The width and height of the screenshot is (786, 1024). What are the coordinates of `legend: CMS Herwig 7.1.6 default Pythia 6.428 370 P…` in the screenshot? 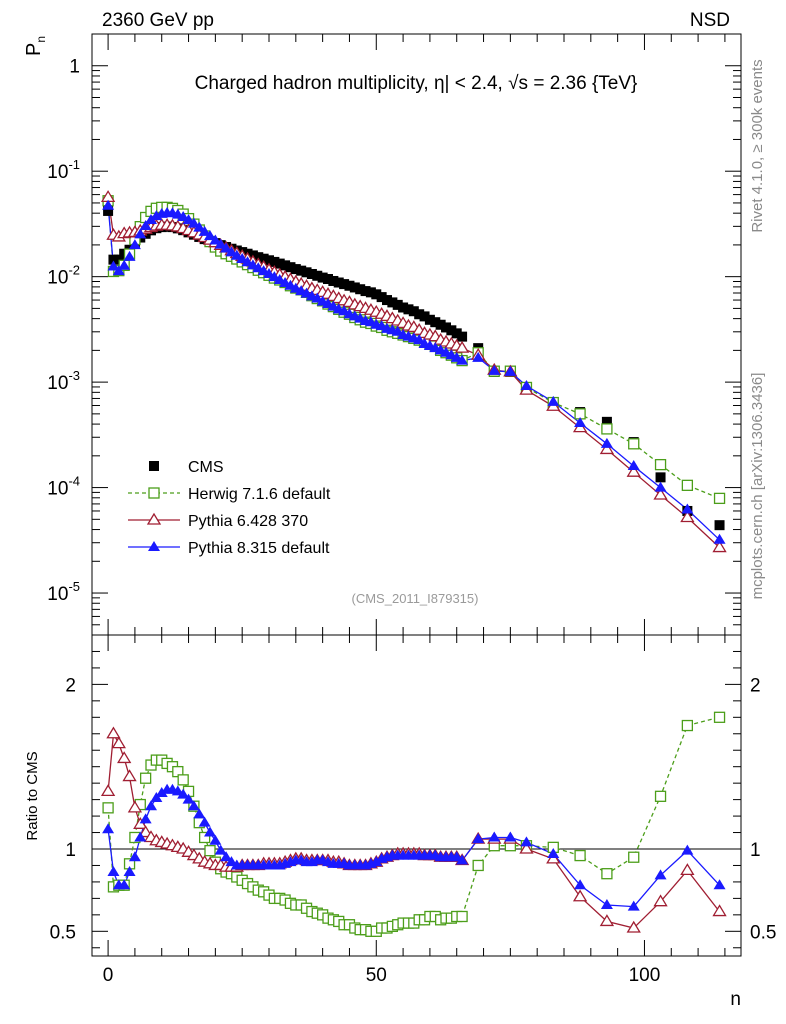 It's located at (229, 508).